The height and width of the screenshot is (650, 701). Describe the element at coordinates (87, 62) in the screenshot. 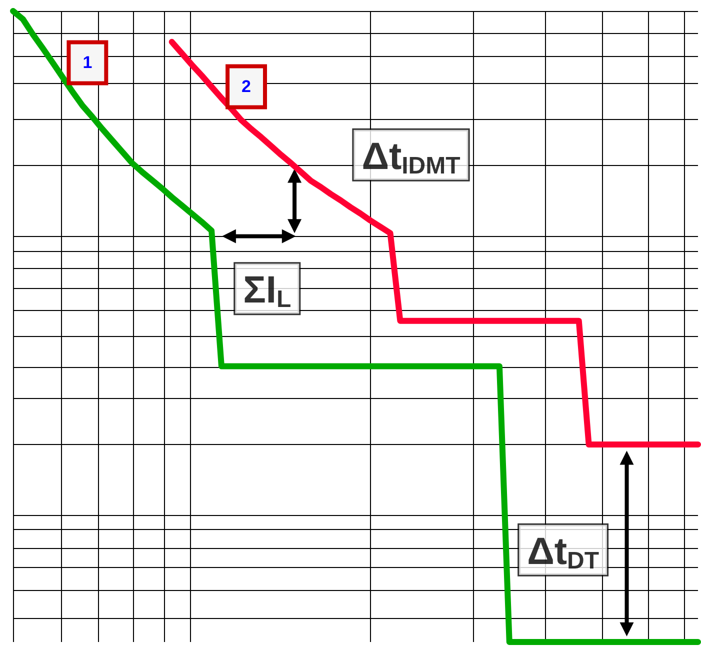

I see `series-label: 1` at that location.